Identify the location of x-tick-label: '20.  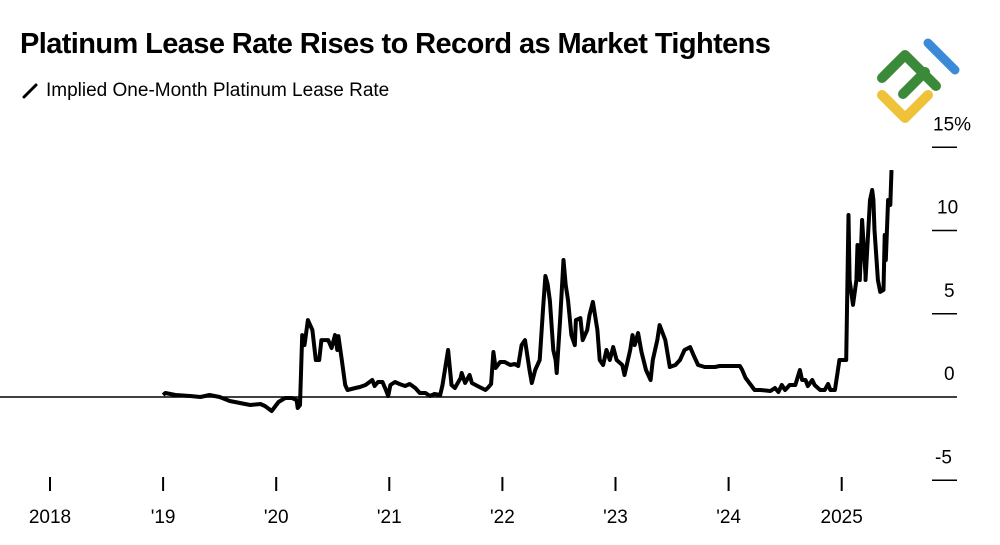
(276, 517).